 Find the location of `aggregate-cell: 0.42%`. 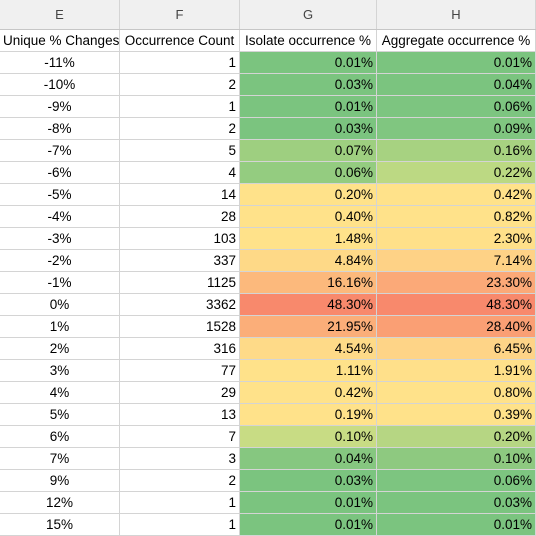

aggregate-cell: 0.42% is located at coordinates (456, 195).